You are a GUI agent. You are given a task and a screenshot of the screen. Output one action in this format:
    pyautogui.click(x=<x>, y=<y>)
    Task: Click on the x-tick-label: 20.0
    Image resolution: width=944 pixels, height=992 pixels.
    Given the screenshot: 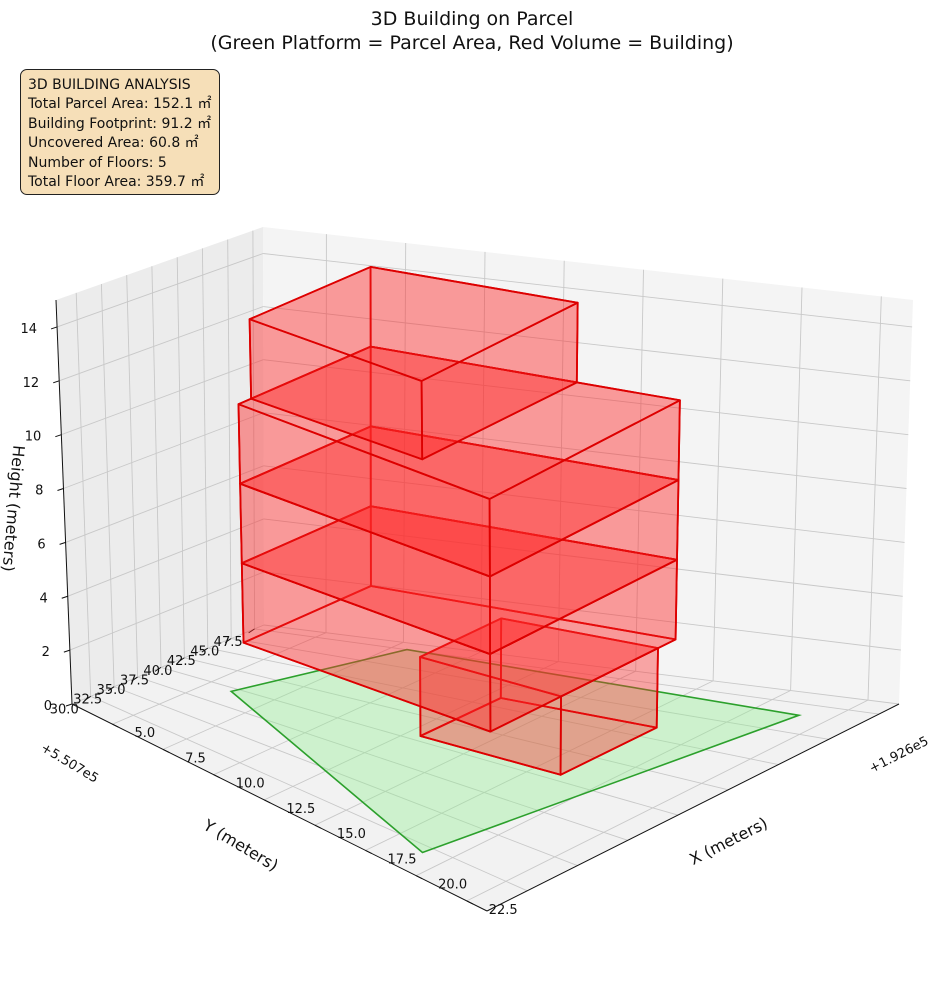 What is the action you would take?
    pyautogui.click(x=452, y=885)
    